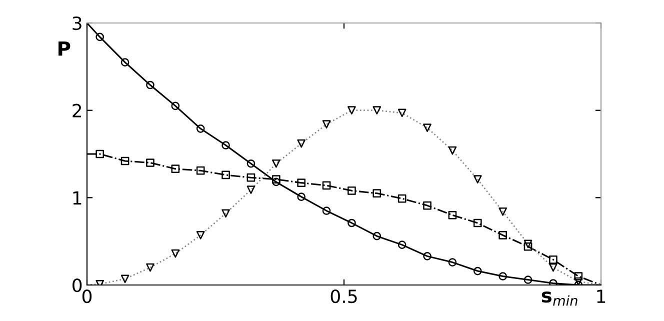 The width and height of the screenshot is (664, 321). Describe the element at coordinates (343, 296) in the screenshot. I see `x-tick-label: 0.5` at that location.